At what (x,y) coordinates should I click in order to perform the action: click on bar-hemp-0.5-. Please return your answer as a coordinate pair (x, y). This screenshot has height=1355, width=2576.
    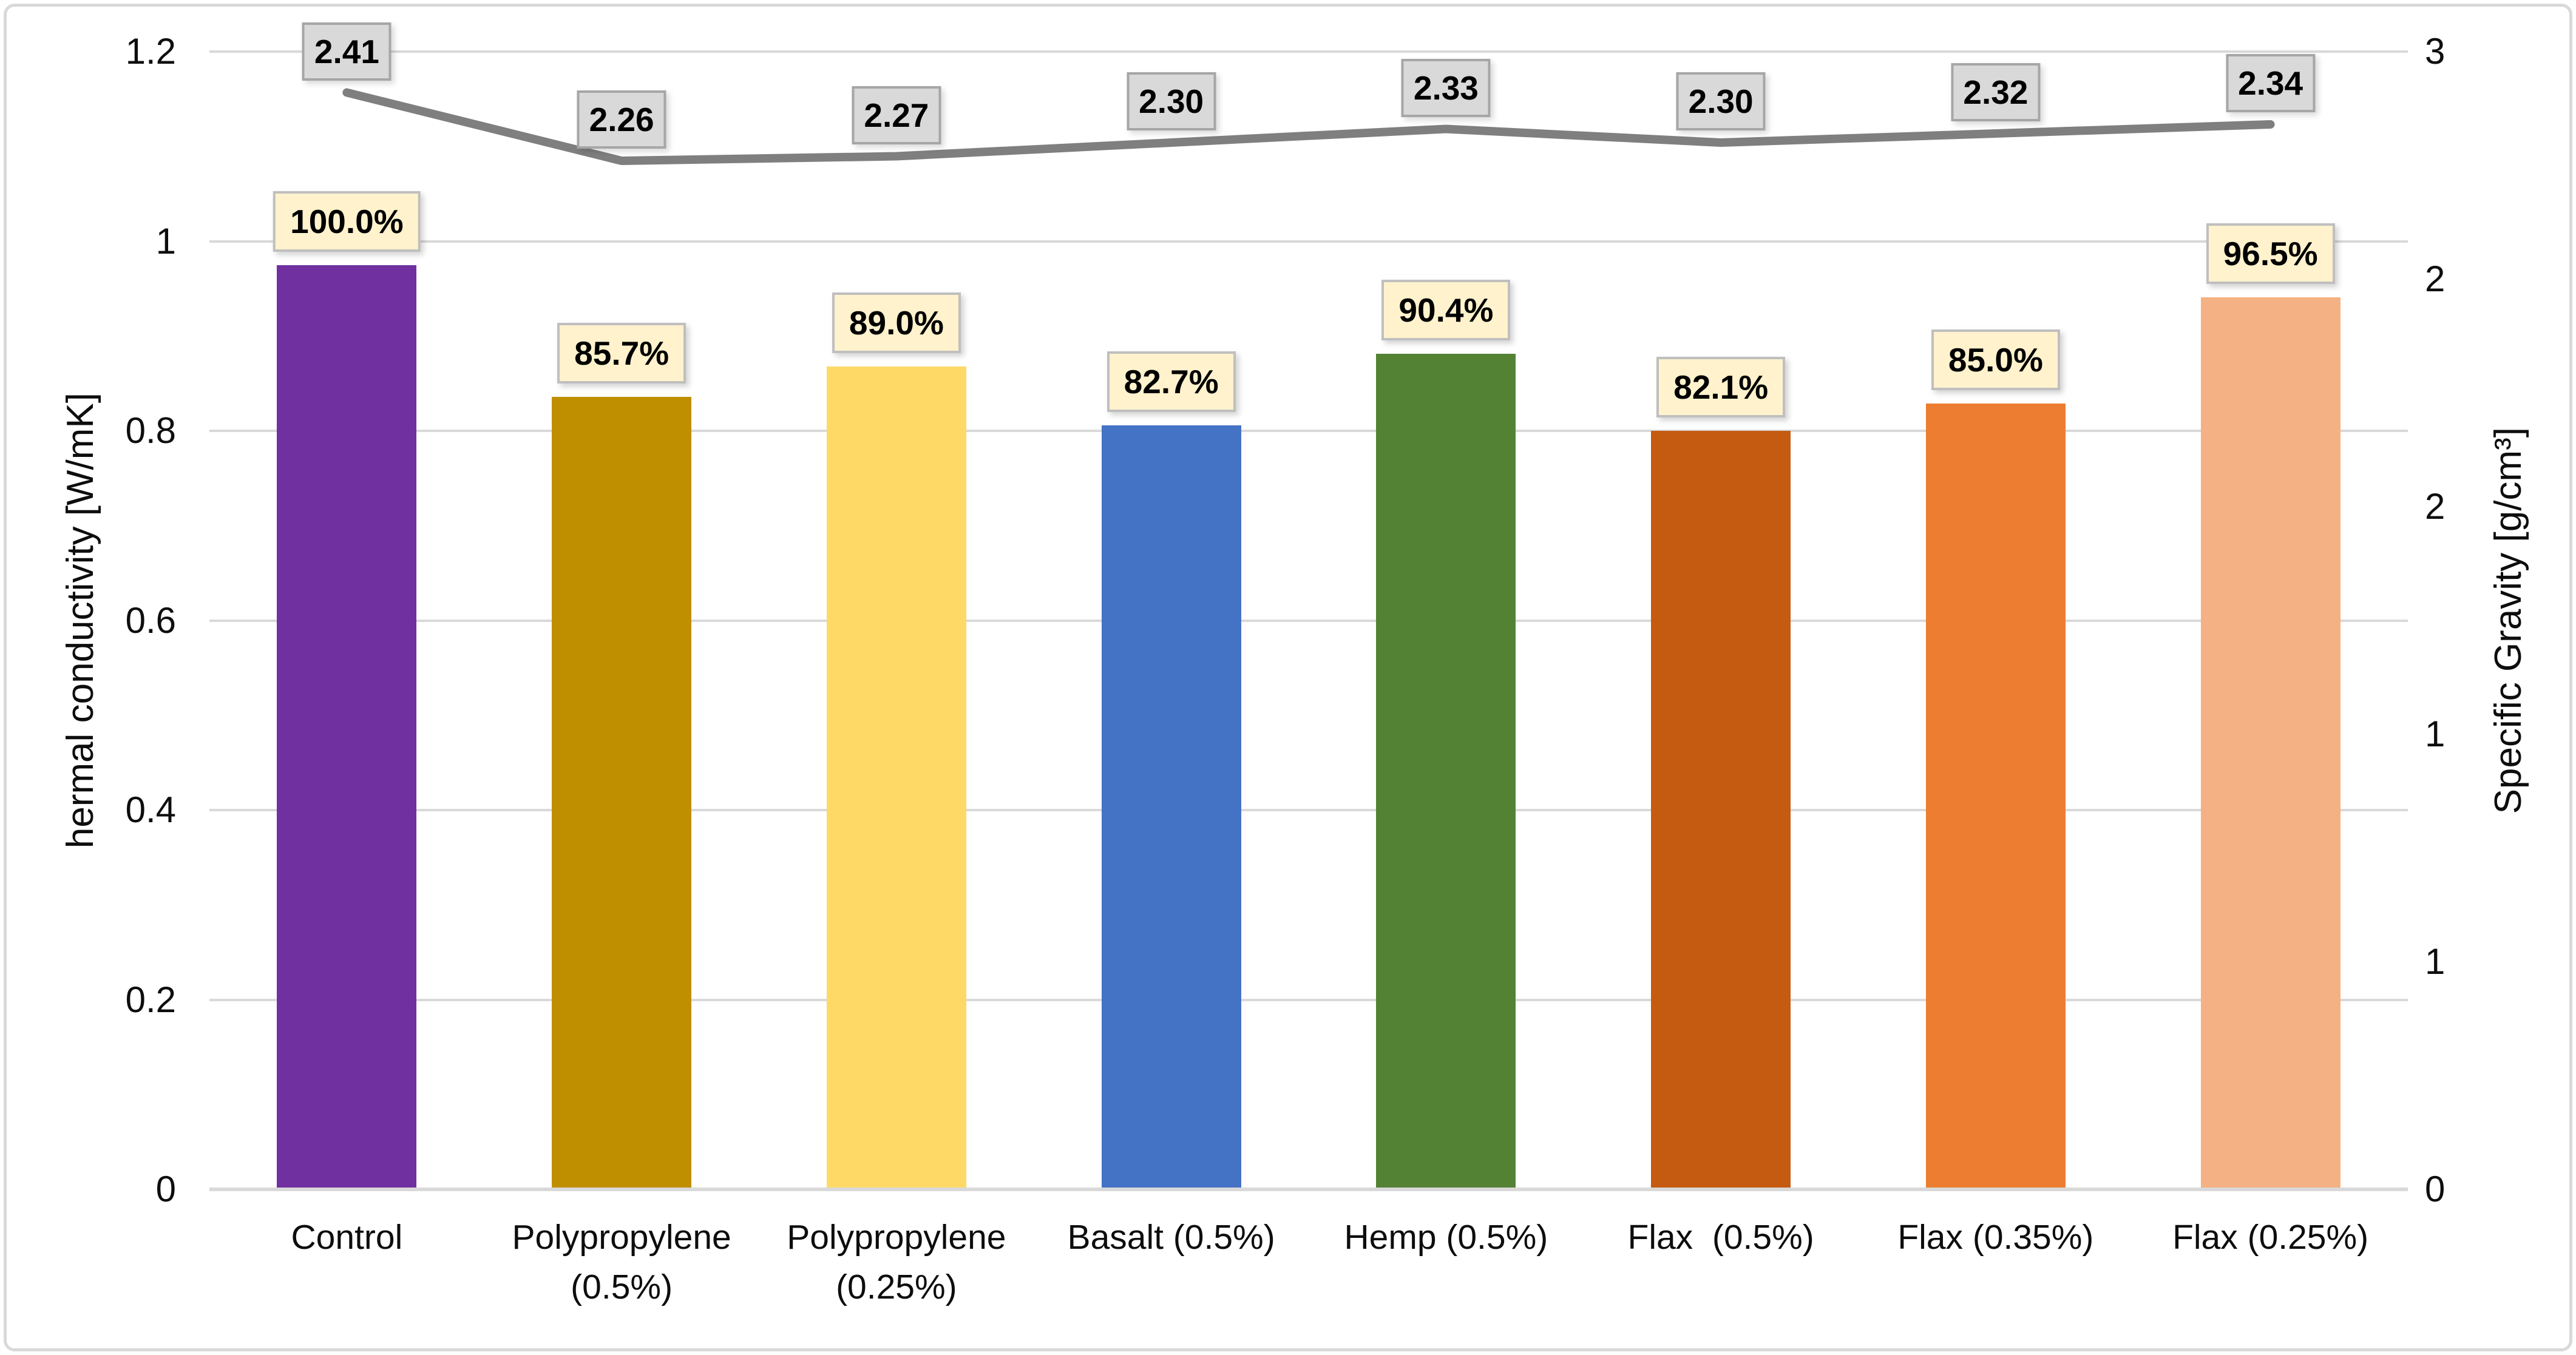
    Looking at the image, I should click on (1446, 772).